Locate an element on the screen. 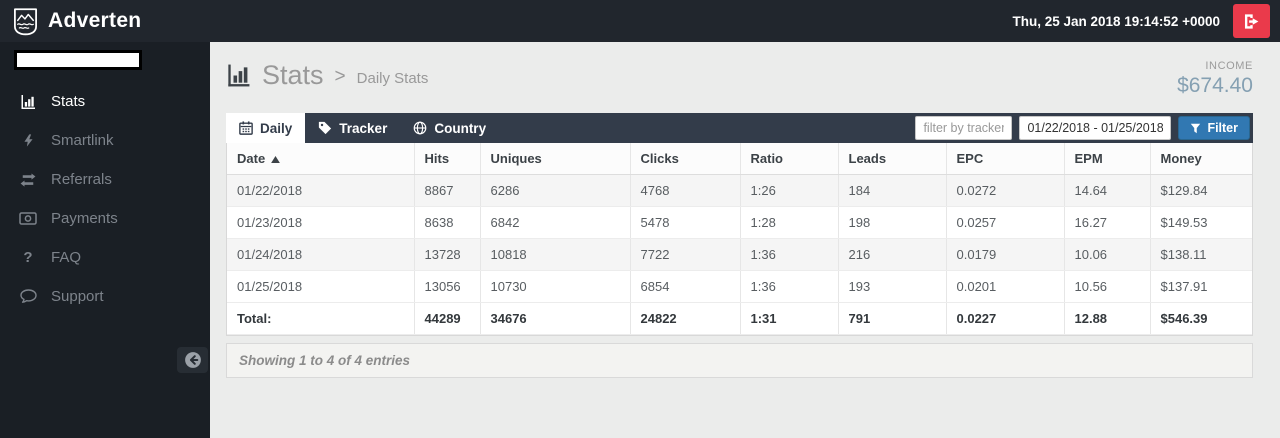  sign-out-icon is located at coordinates (1251, 21).